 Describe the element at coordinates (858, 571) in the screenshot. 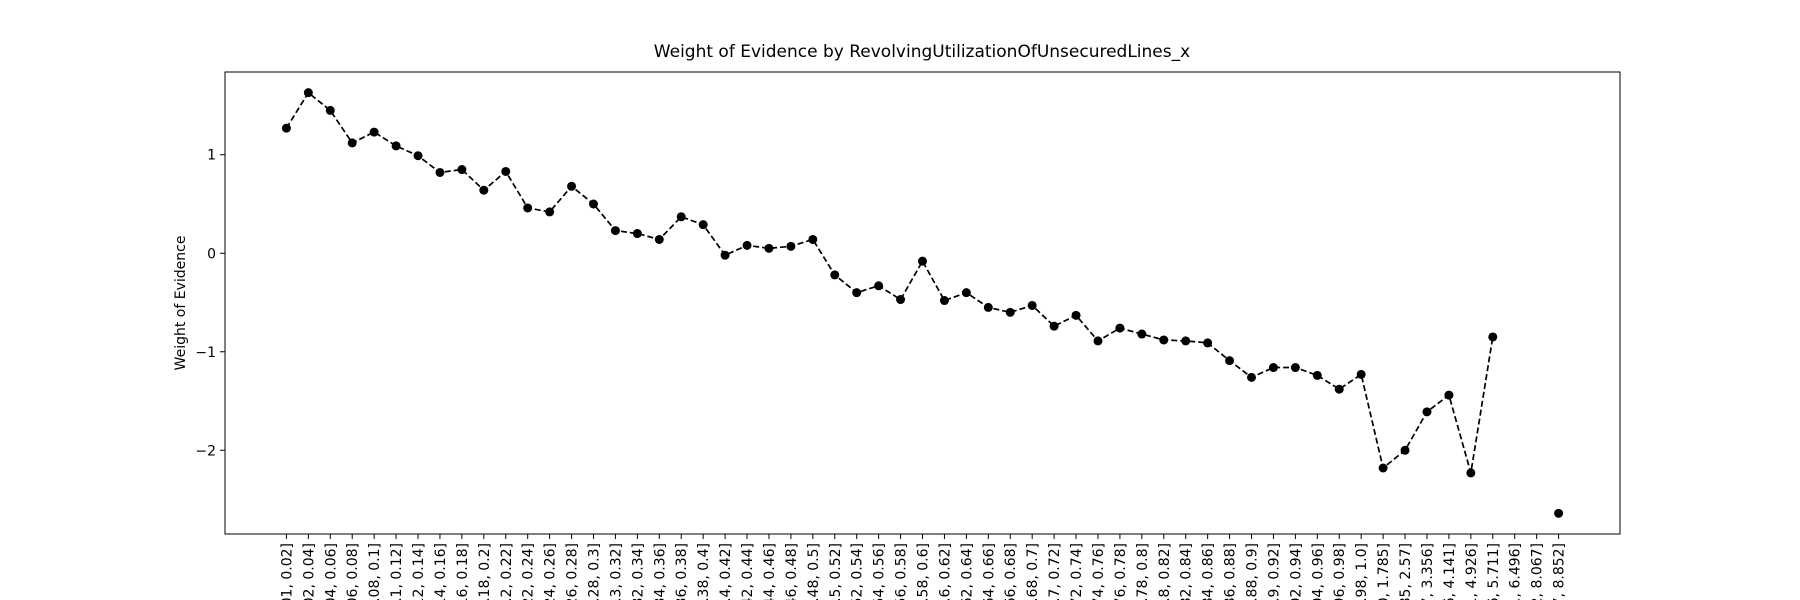

I see `x-tick-label: (0.52, 0.54]` at that location.